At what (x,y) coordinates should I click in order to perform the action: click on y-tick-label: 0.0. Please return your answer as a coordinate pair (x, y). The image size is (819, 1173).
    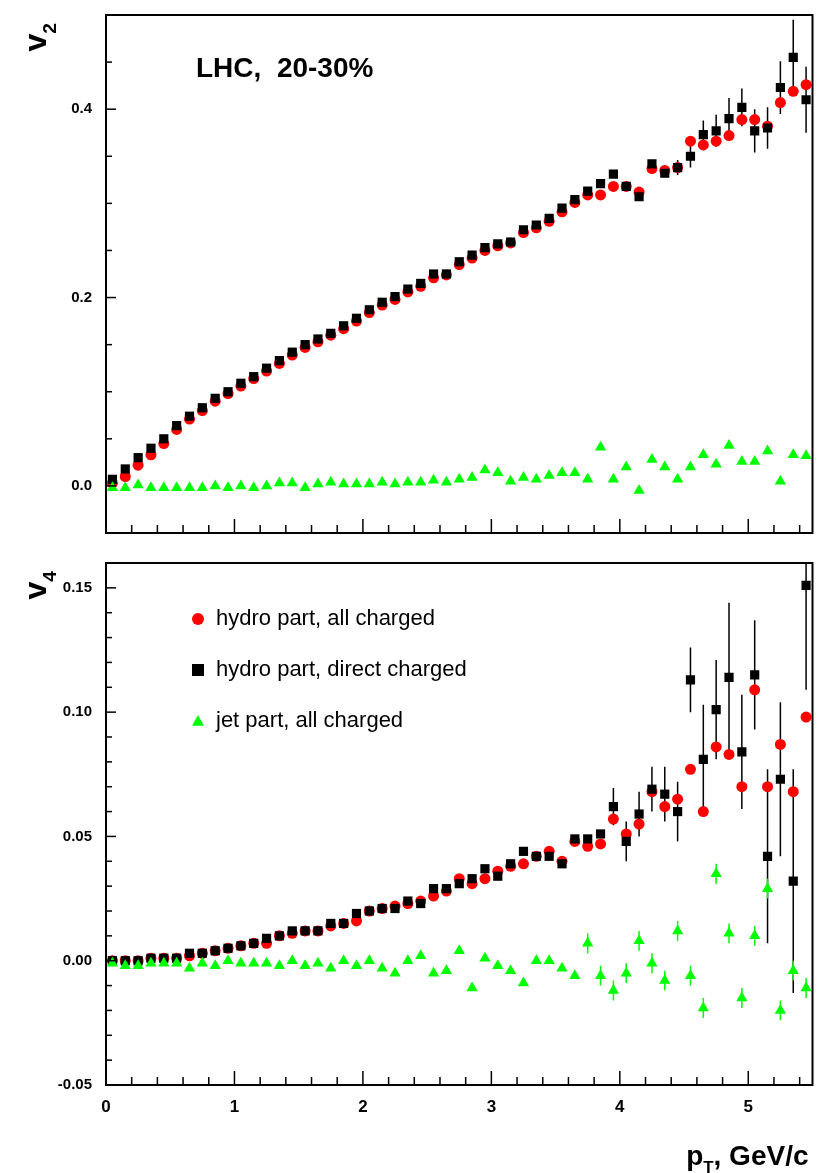
    Looking at the image, I should click on (81, 485).